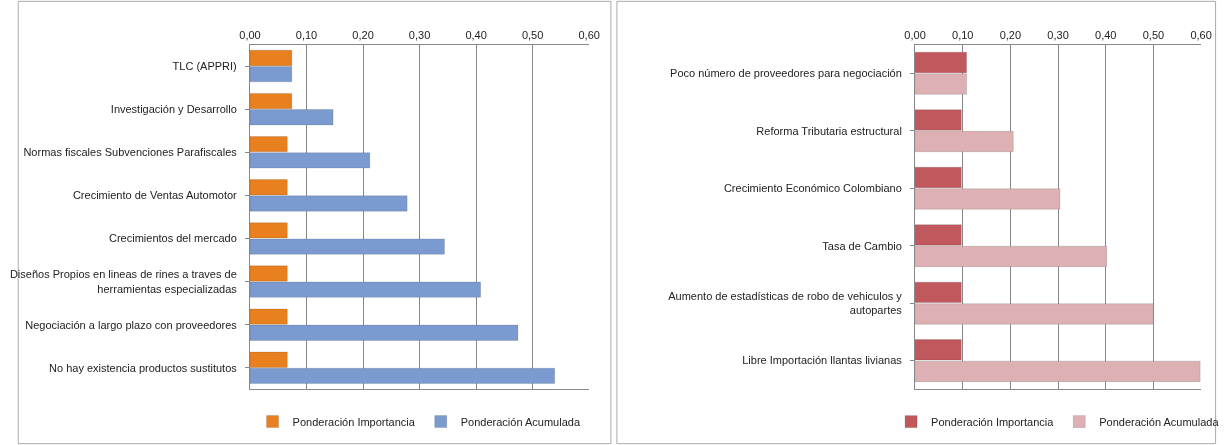 The width and height of the screenshot is (1229, 445). Describe the element at coordinates (123, 281) in the screenshot. I see `y-tick-label: Diseños Propios en lineas de rines a traves de herramientas especializadas` at that location.